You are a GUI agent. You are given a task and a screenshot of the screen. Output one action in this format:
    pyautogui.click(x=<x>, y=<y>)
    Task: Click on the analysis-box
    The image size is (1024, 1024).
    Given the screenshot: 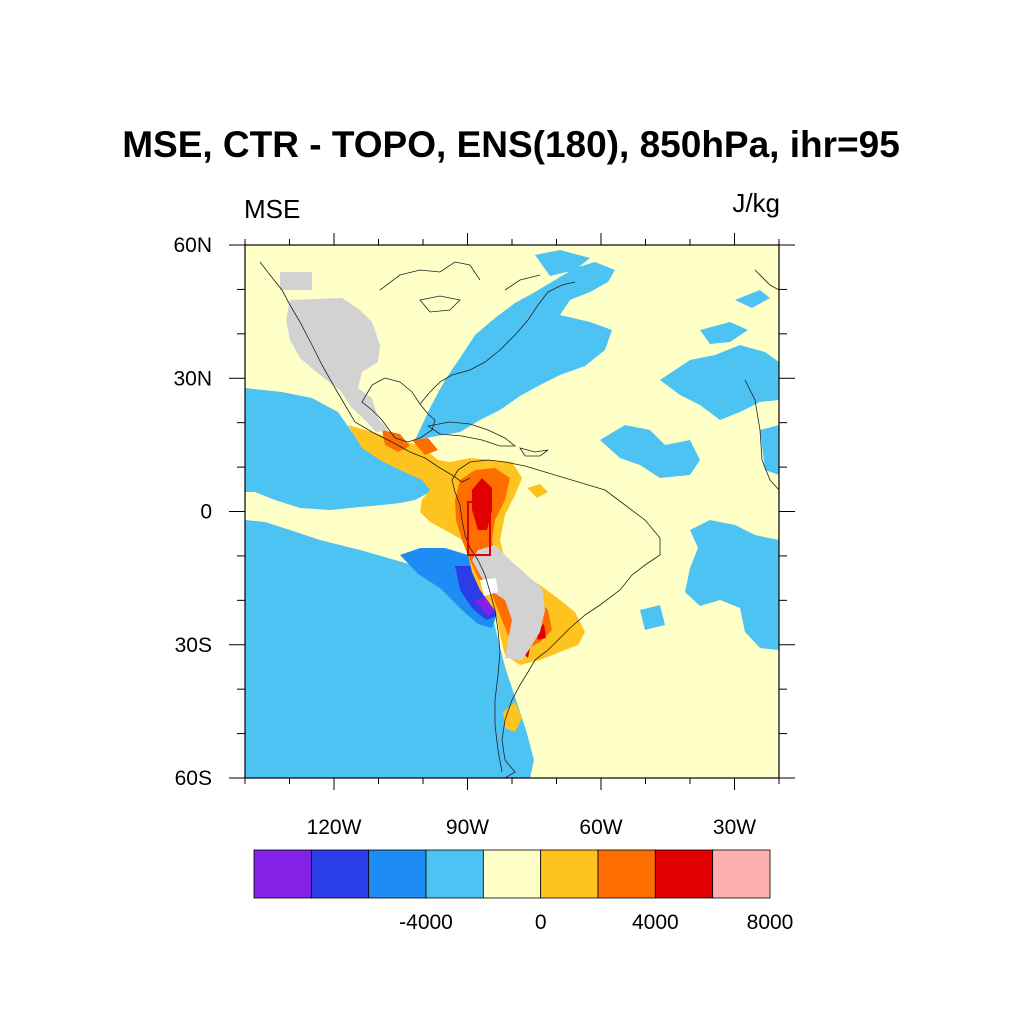 What is the action you would take?
    pyautogui.click(x=479, y=528)
    